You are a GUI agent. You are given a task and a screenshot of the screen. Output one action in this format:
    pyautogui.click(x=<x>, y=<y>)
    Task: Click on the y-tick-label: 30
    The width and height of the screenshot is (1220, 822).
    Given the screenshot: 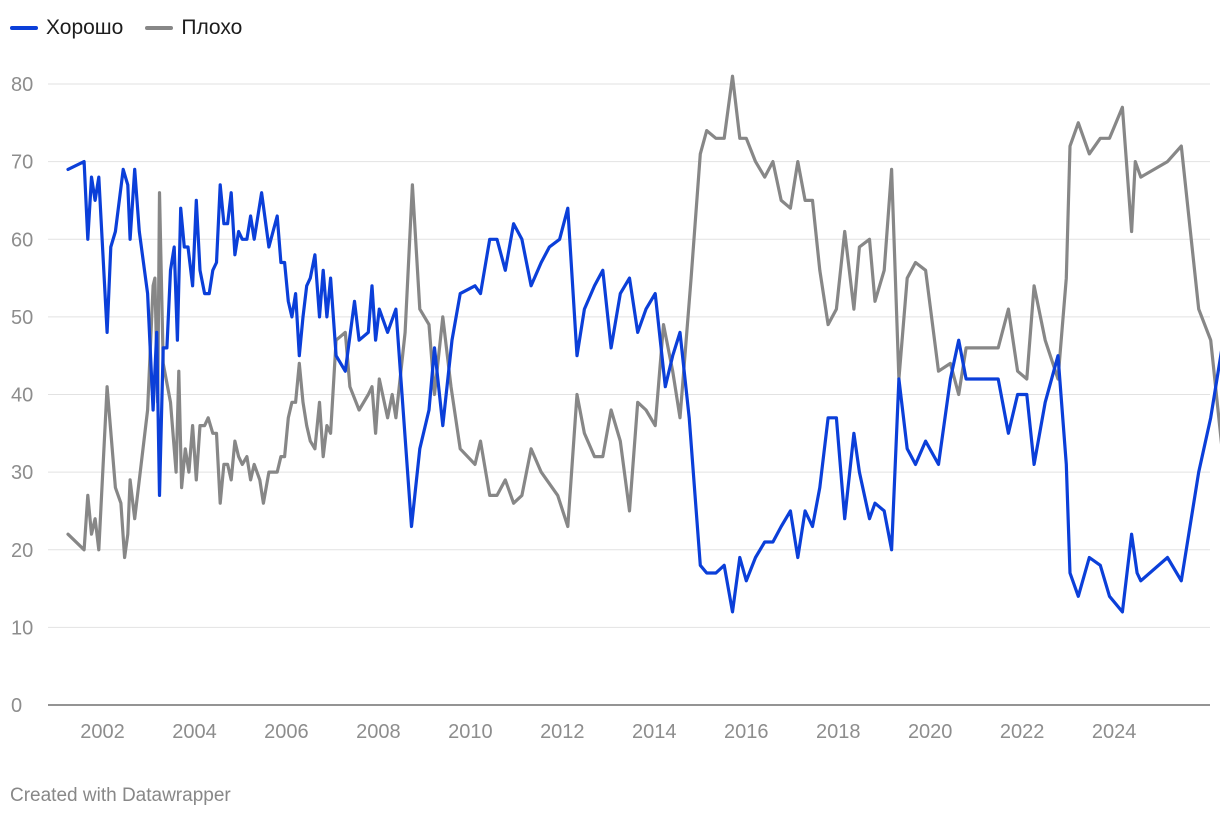 What is the action you would take?
    pyautogui.click(x=22, y=473)
    